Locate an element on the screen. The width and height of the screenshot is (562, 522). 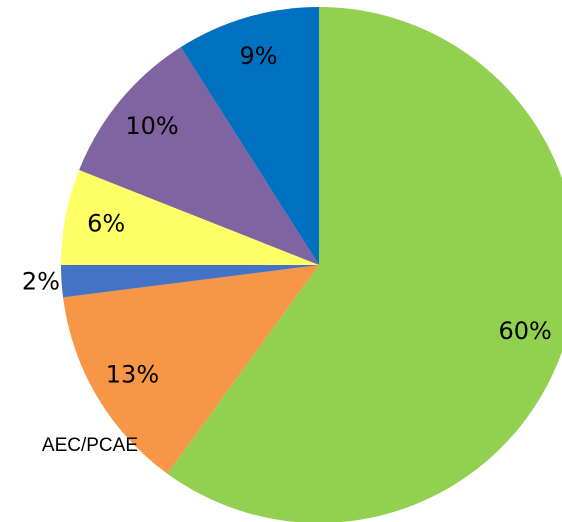
annotation: AEC/PCAE is located at coordinates (90, 445).